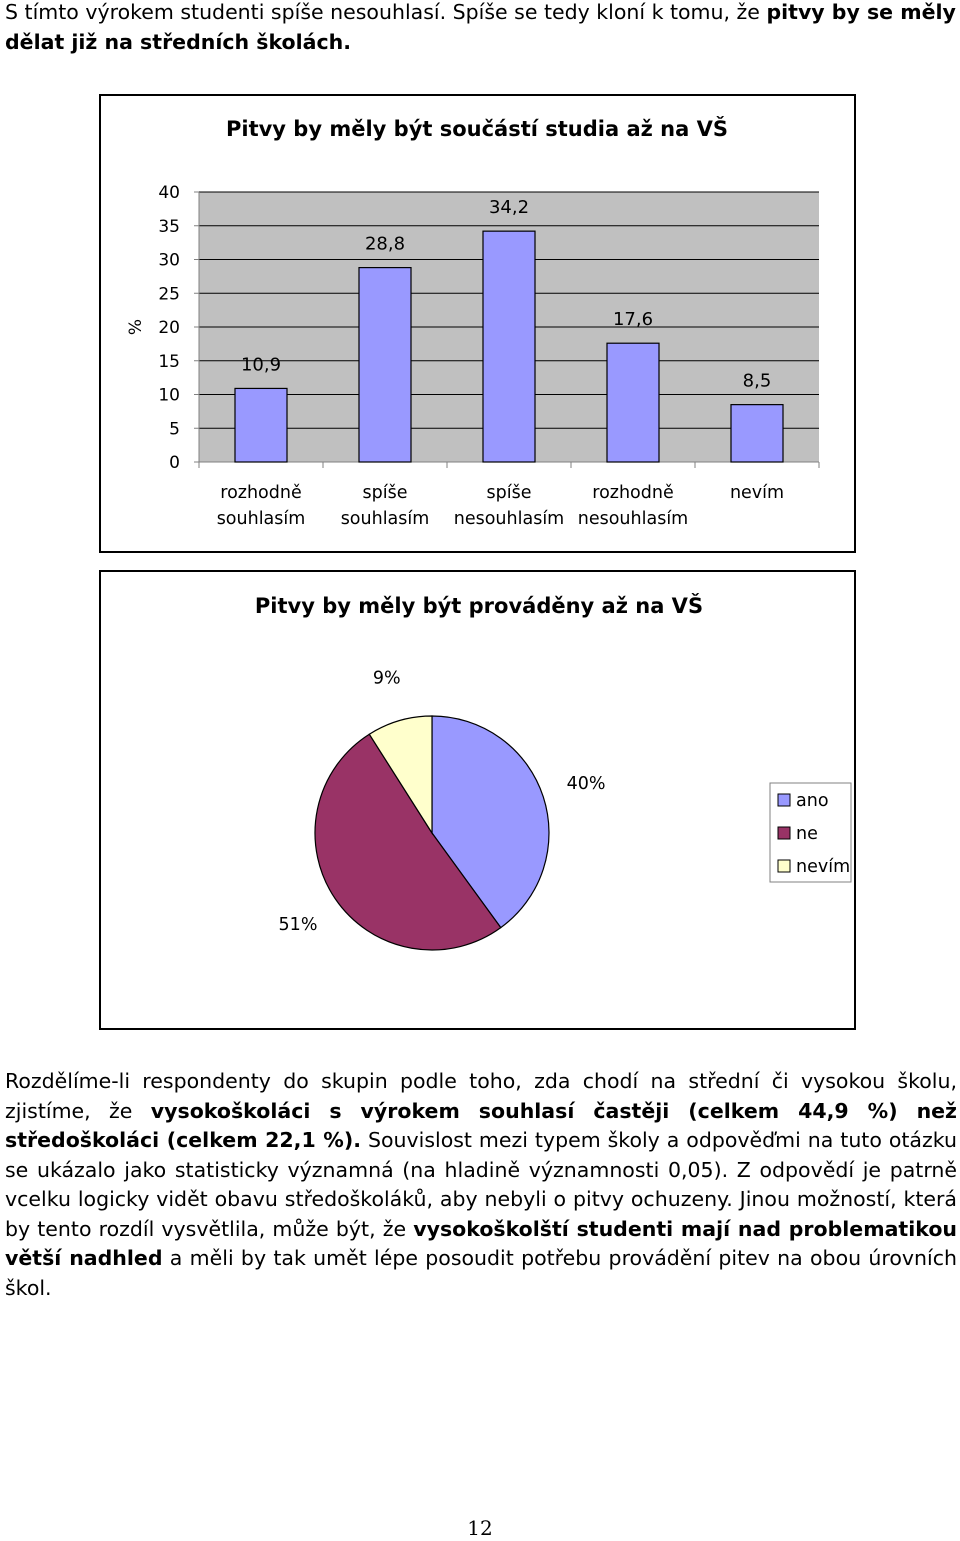 This screenshot has width=960, height=1541. I want to click on x-category-label: nevím, so click(757, 493).